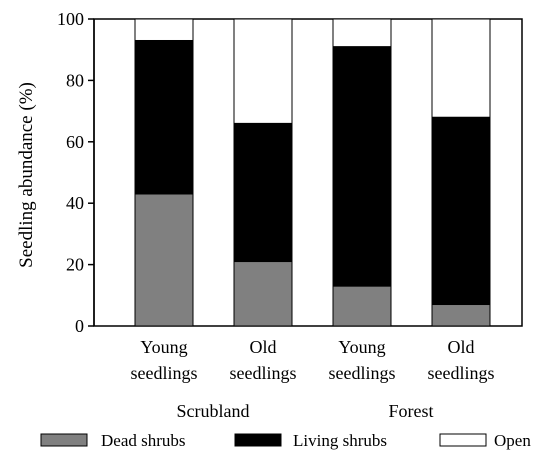  I want to click on x-label-2-line2: seedlings, so click(263, 373).